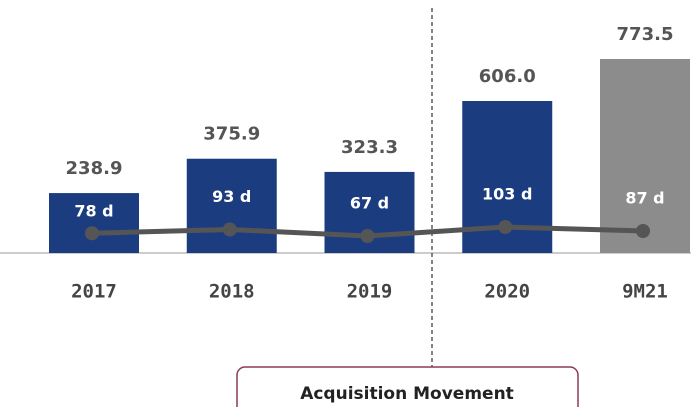  What do you see at coordinates (369, 147) in the screenshot?
I see `bar-value-label: 323.3` at bounding box center [369, 147].